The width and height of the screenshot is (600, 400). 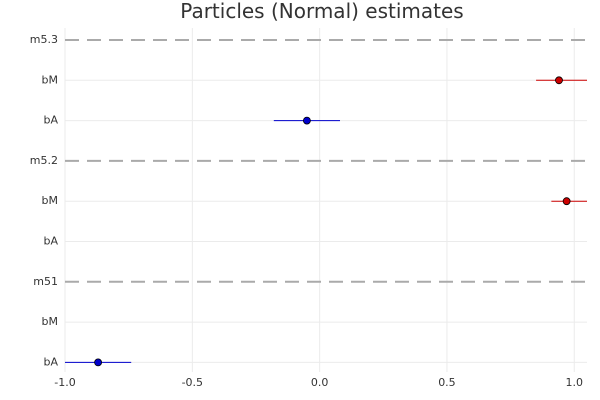 I want to click on model-label: m5.3, so click(x=44, y=39).